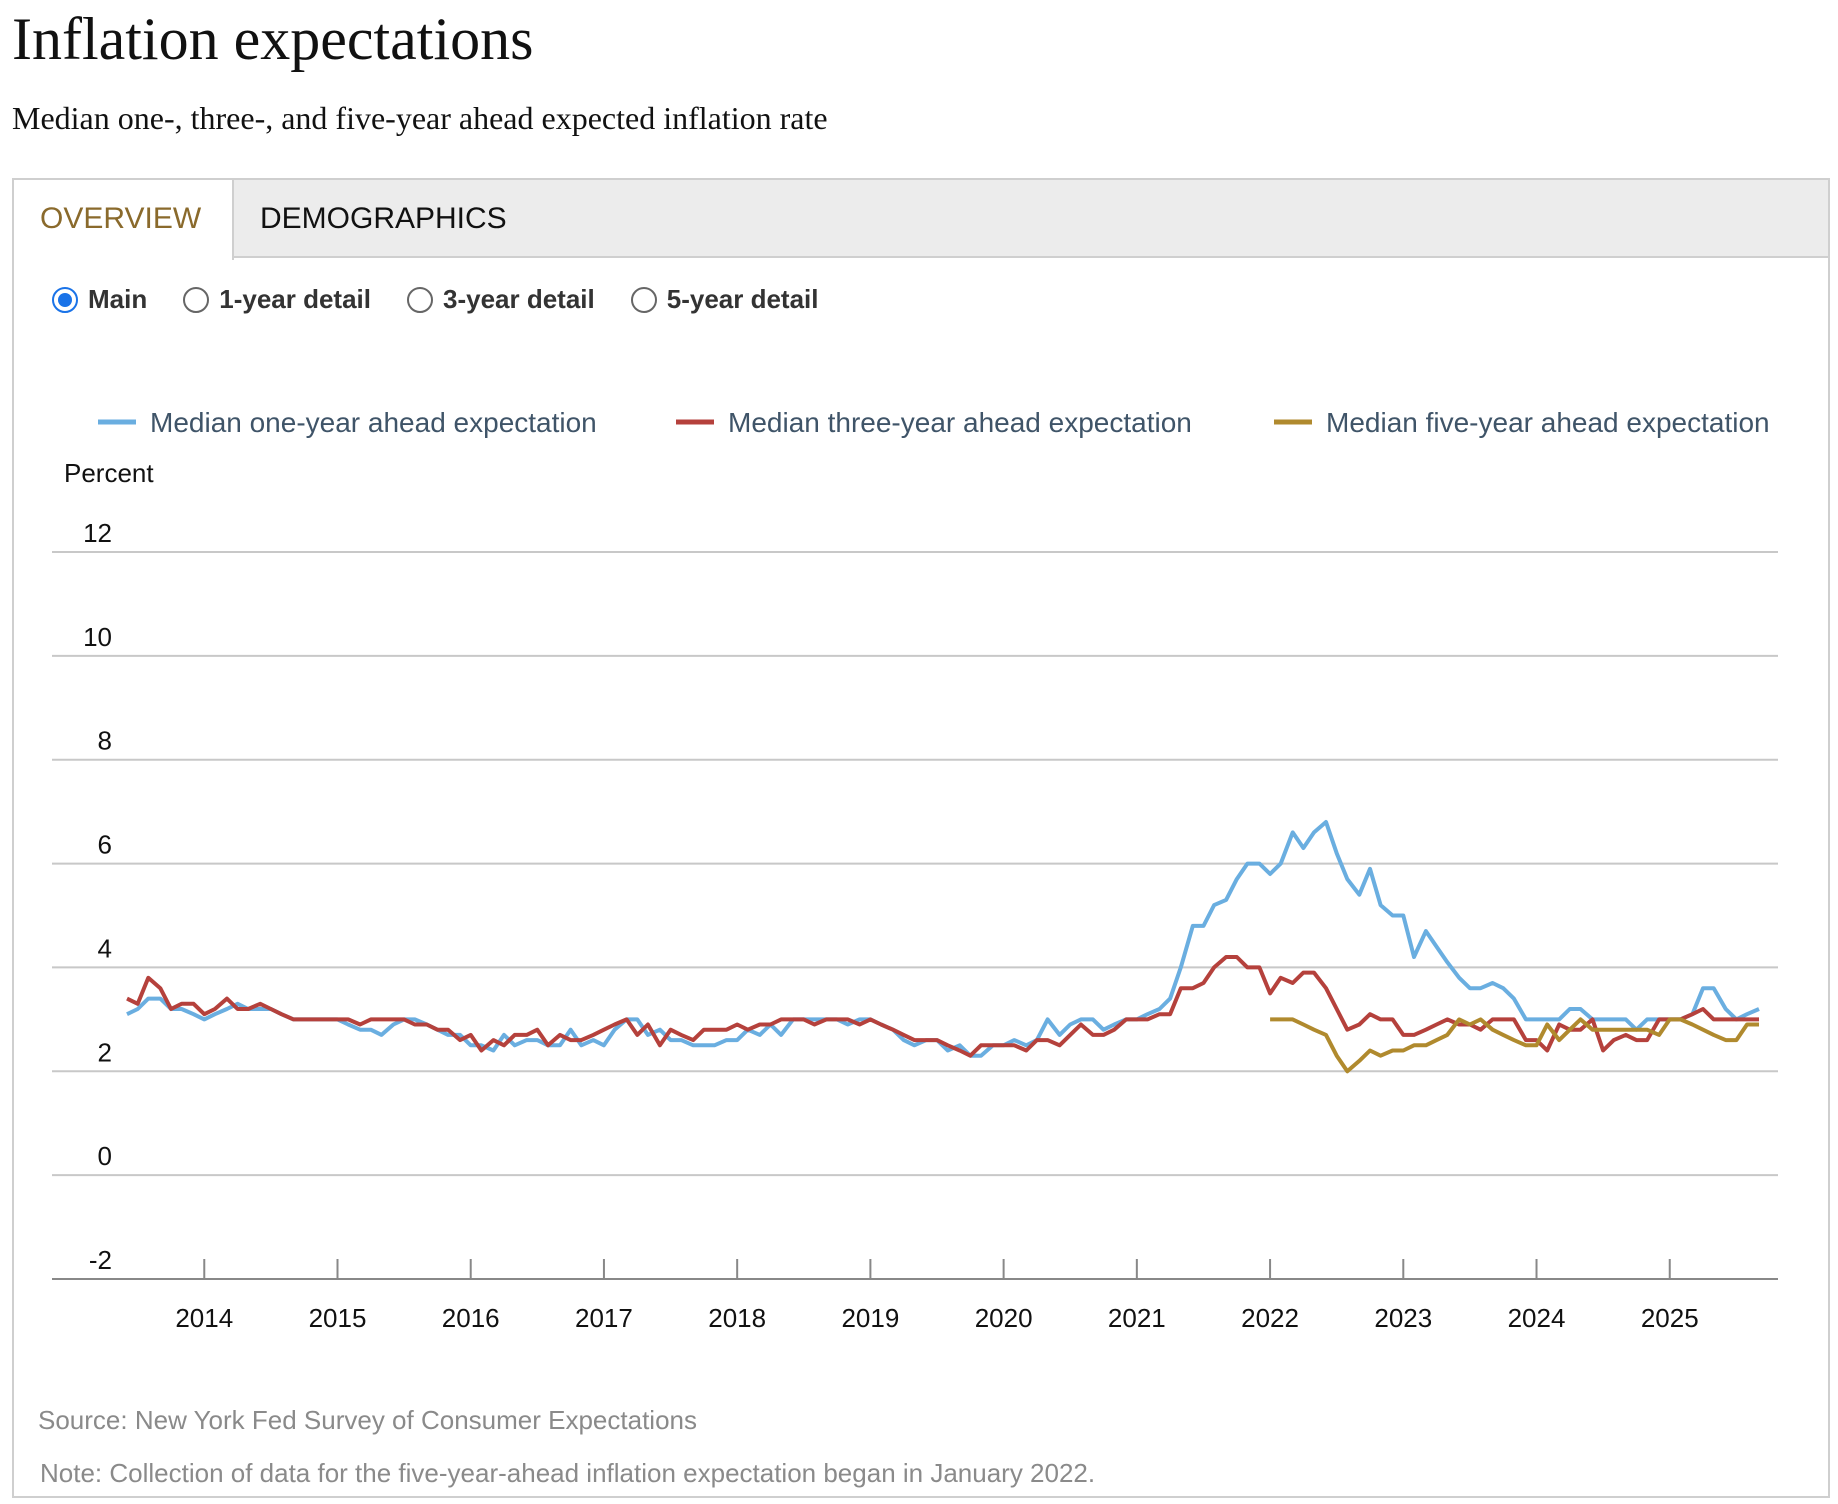 The image size is (1838, 1504). I want to click on legend-entry: Median five-year ahead expectation, so click(1548, 422).